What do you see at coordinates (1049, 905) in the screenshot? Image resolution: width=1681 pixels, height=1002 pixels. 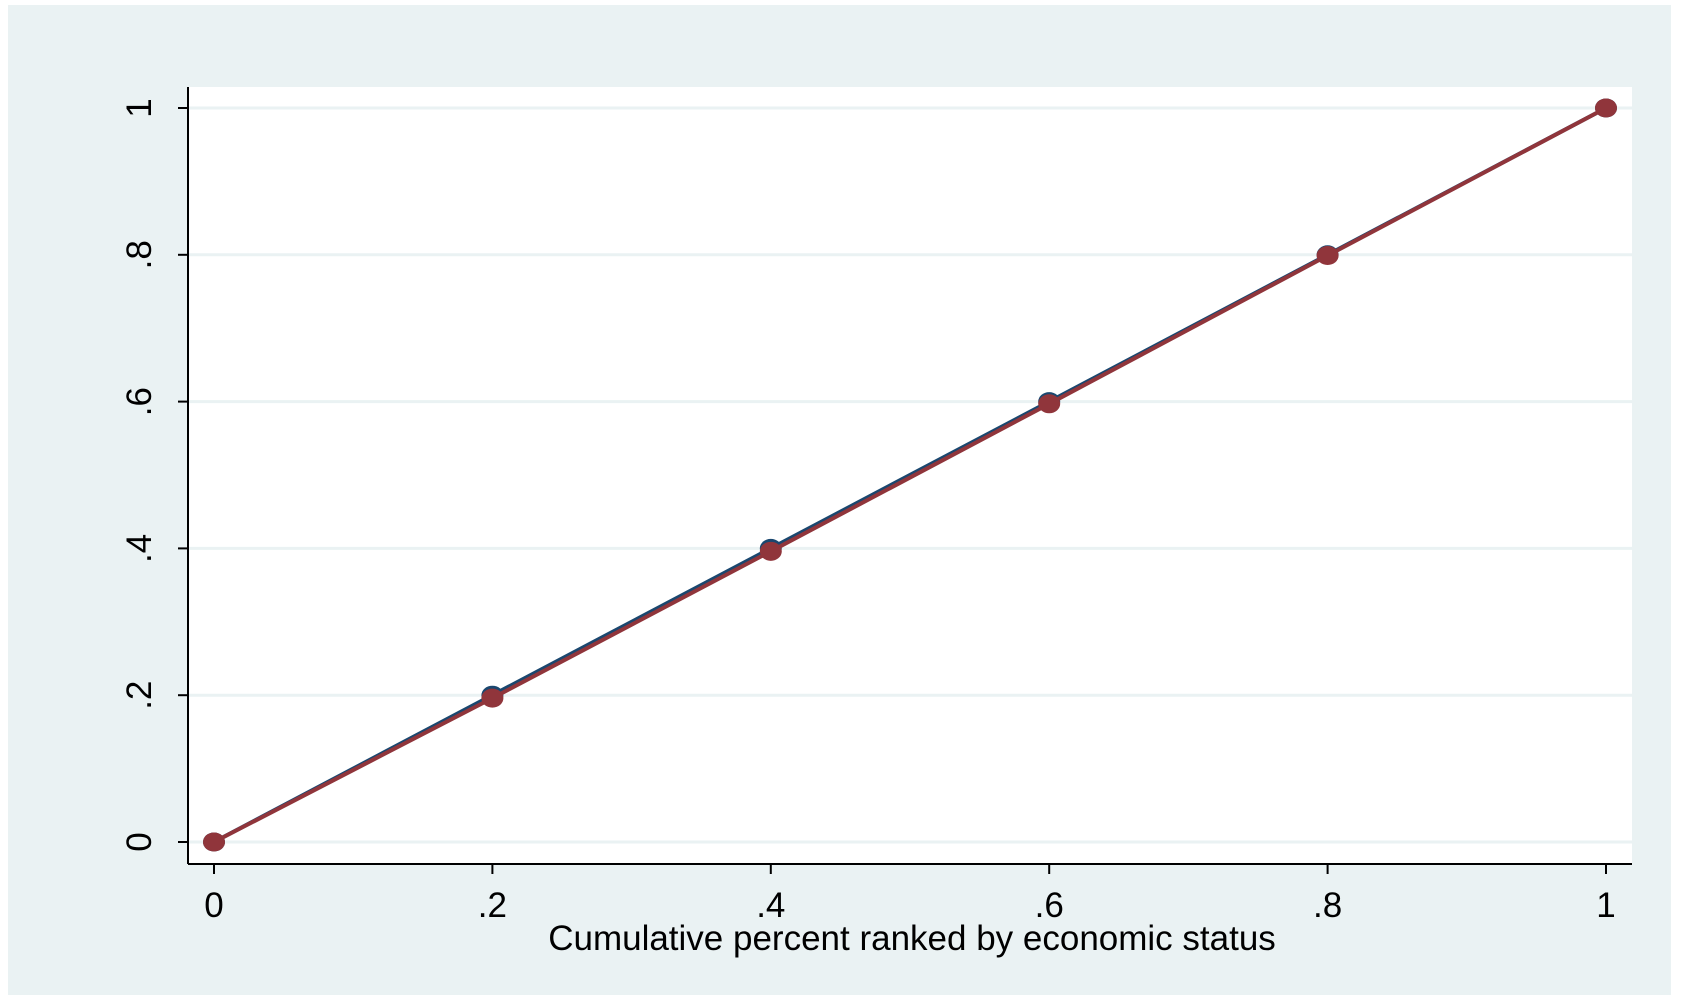 I see `x-tick-label-3: .6` at bounding box center [1049, 905].